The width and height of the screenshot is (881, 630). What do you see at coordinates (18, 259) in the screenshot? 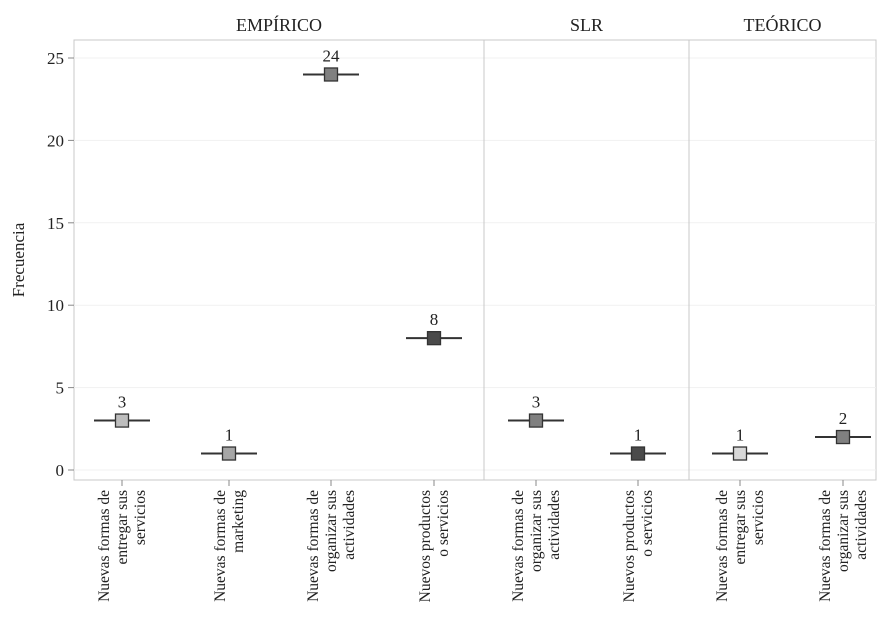
I see `y-axis-title: Frecuencia` at bounding box center [18, 259].